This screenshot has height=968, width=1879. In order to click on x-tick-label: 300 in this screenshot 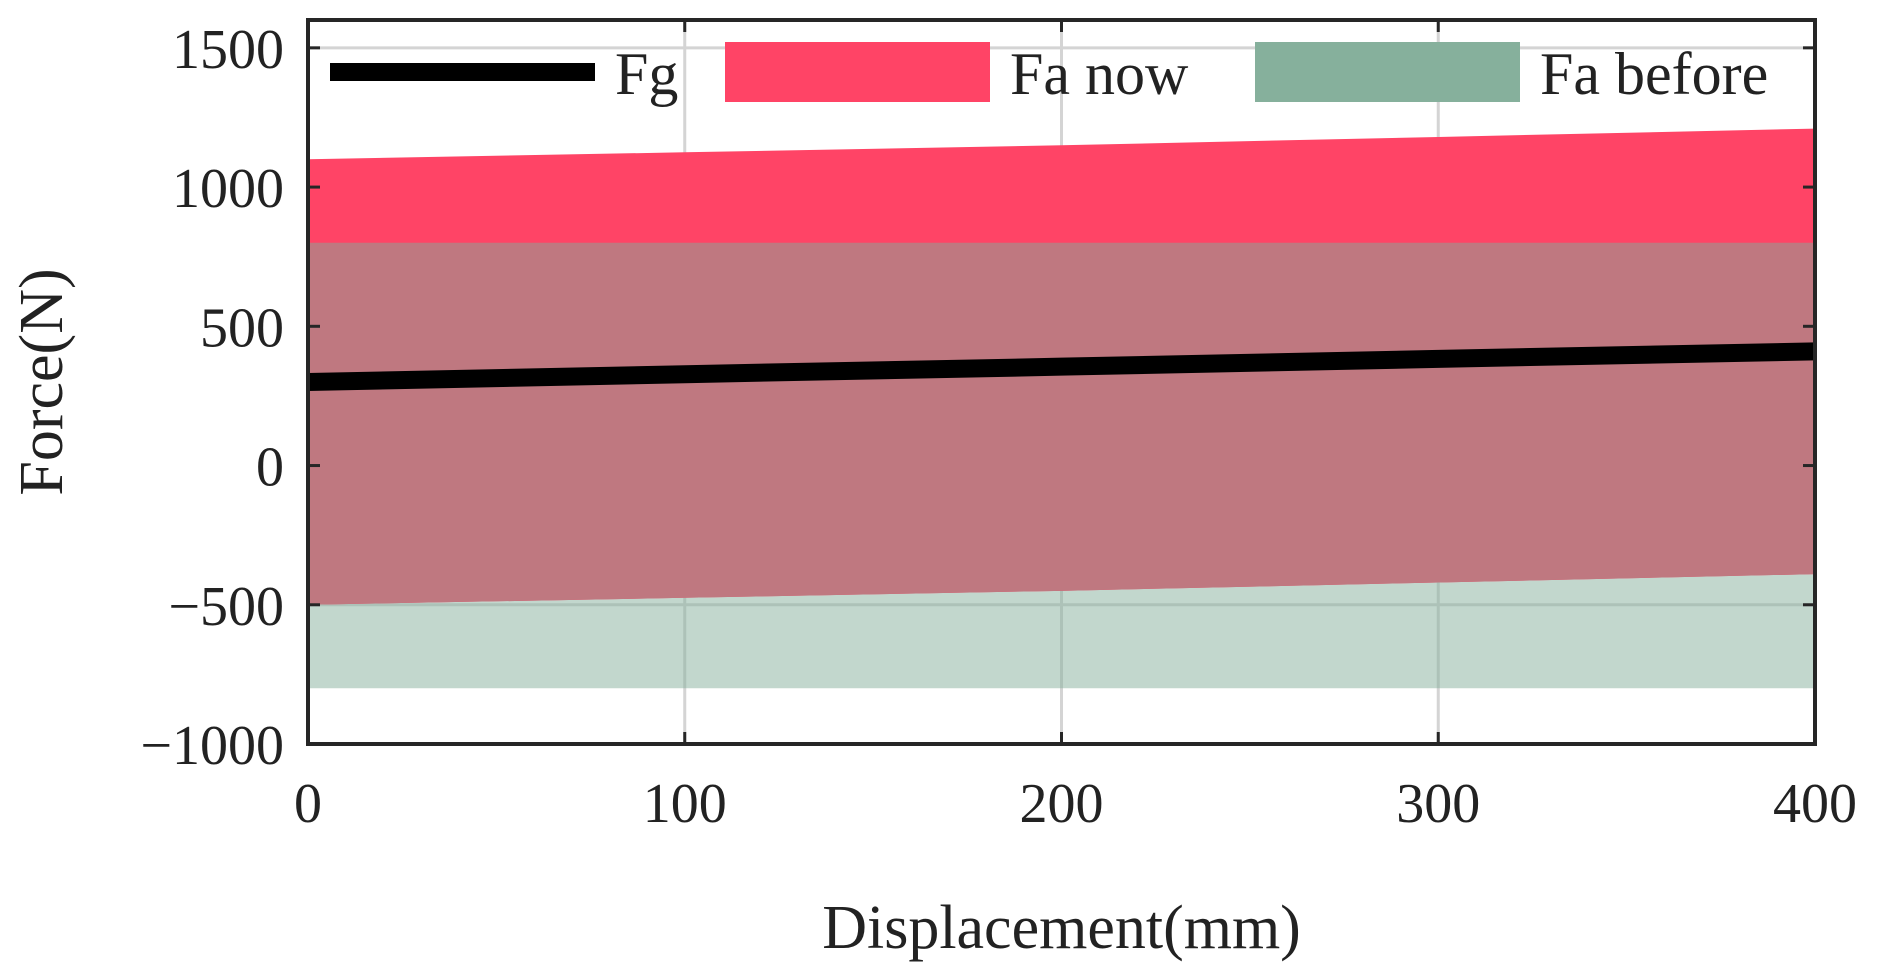, I will do `click(1438, 804)`.